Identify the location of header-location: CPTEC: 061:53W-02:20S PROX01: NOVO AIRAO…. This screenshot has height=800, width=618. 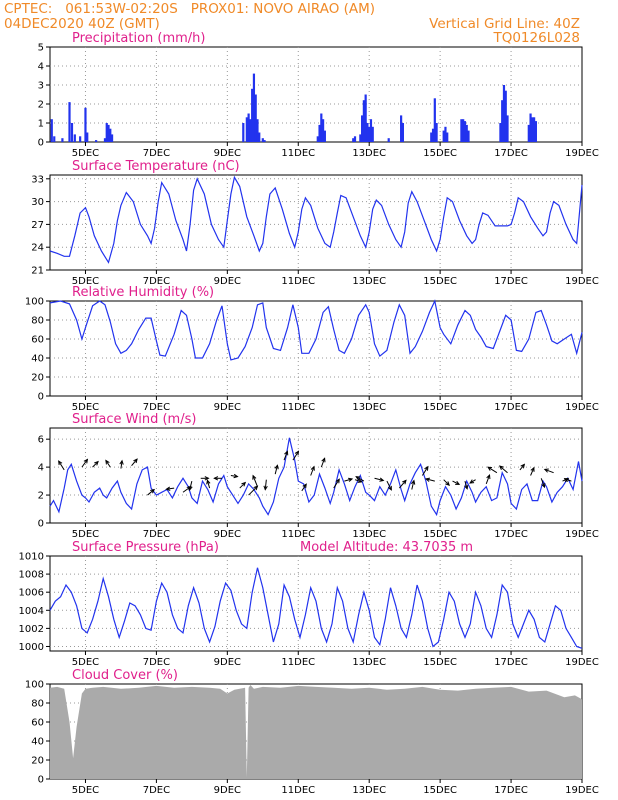
(189, 9).